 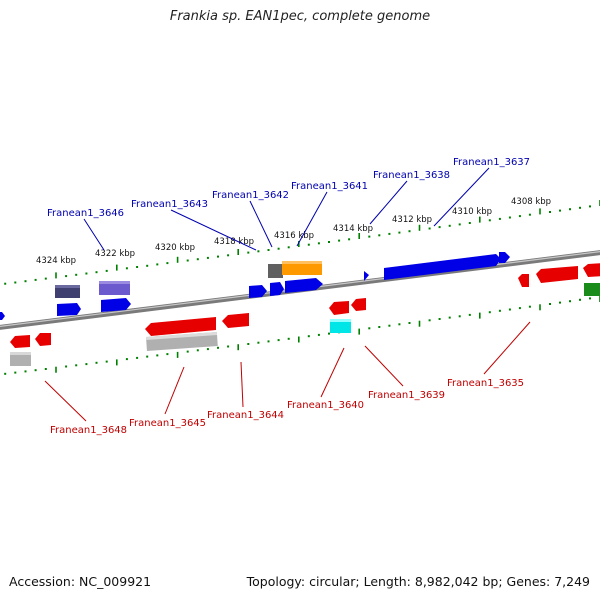 What do you see at coordinates (80, 581) in the screenshot?
I see `accession-text: Accession: NC_009921` at bounding box center [80, 581].